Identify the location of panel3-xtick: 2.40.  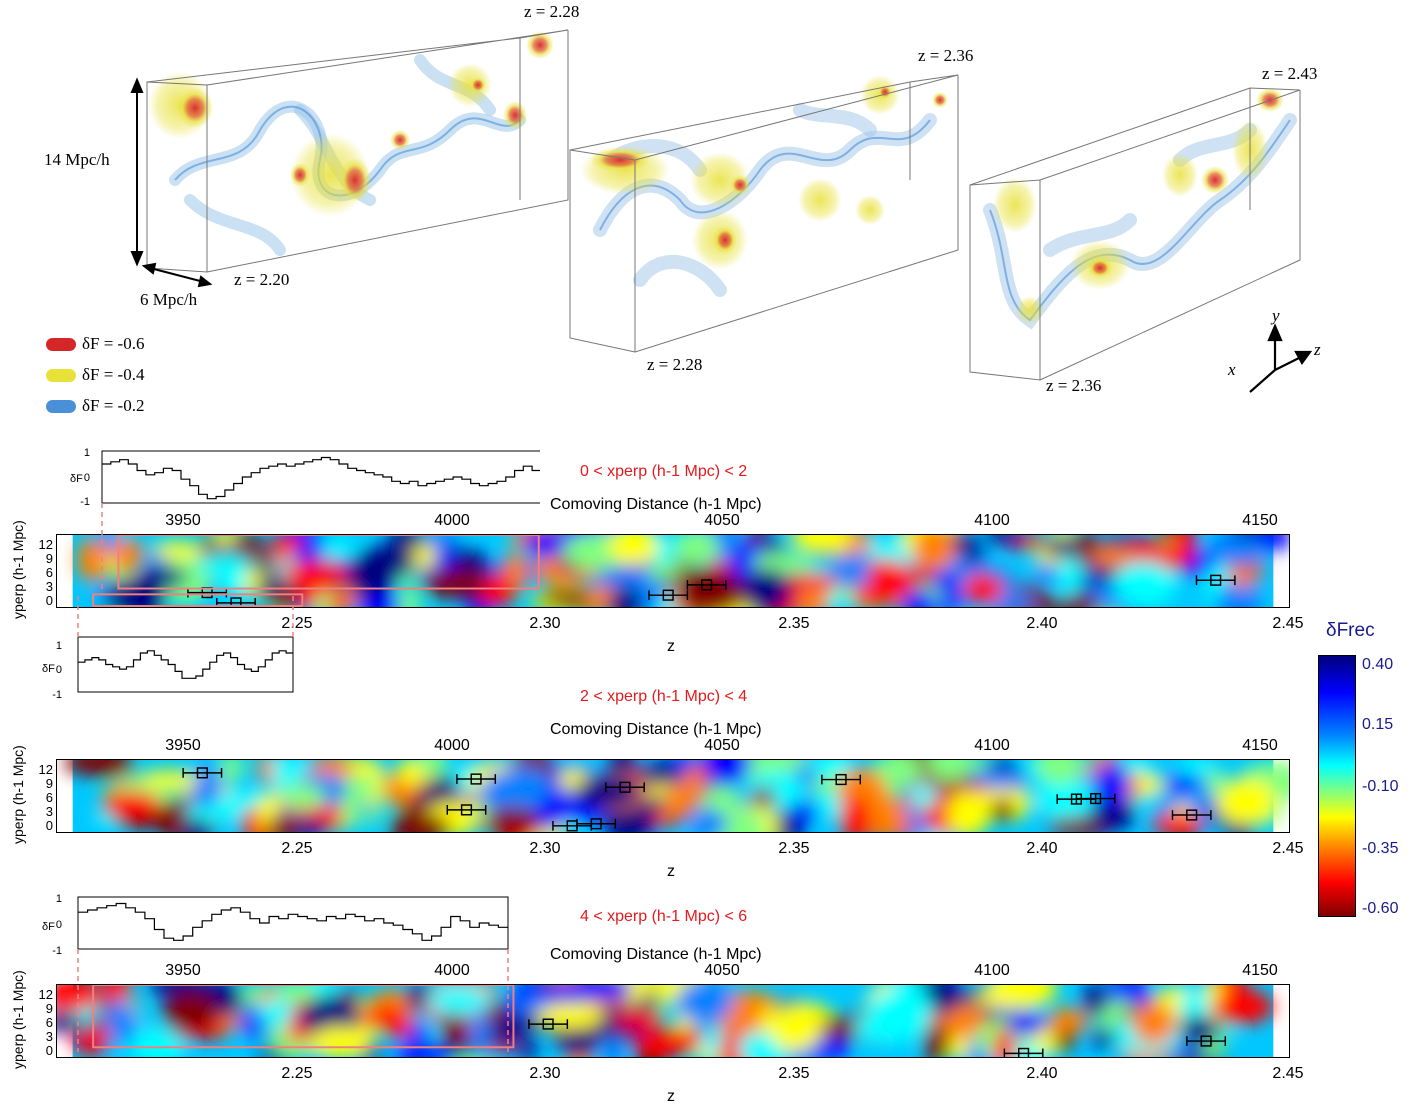
(1042, 1073).